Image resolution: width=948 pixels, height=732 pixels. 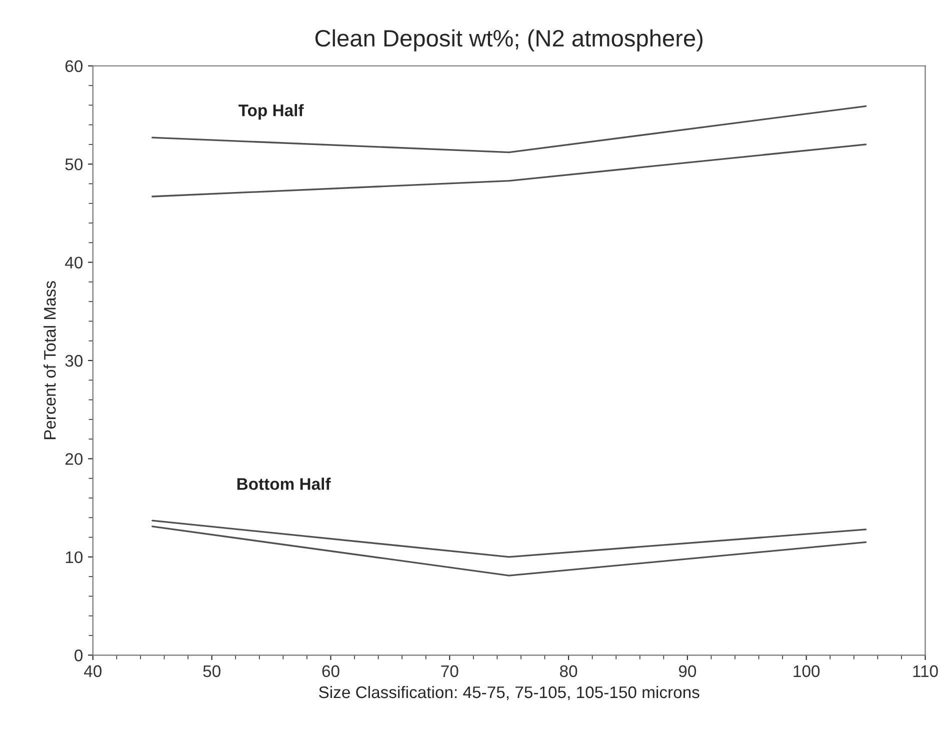 What do you see at coordinates (807, 671) in the screenshot?
I see `x-tick-label: 100` at bounding box center [807, 671].